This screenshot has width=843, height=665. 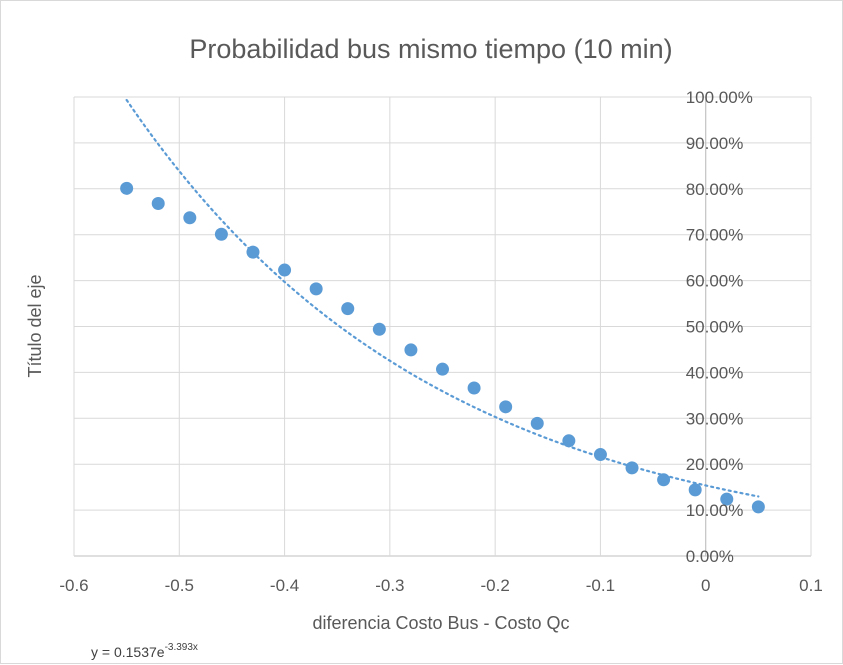 What do you see at coordinates (715, 281) in the screenshot?
I see `y-tick-label: 60.00%` at bounding box center [715, 281].